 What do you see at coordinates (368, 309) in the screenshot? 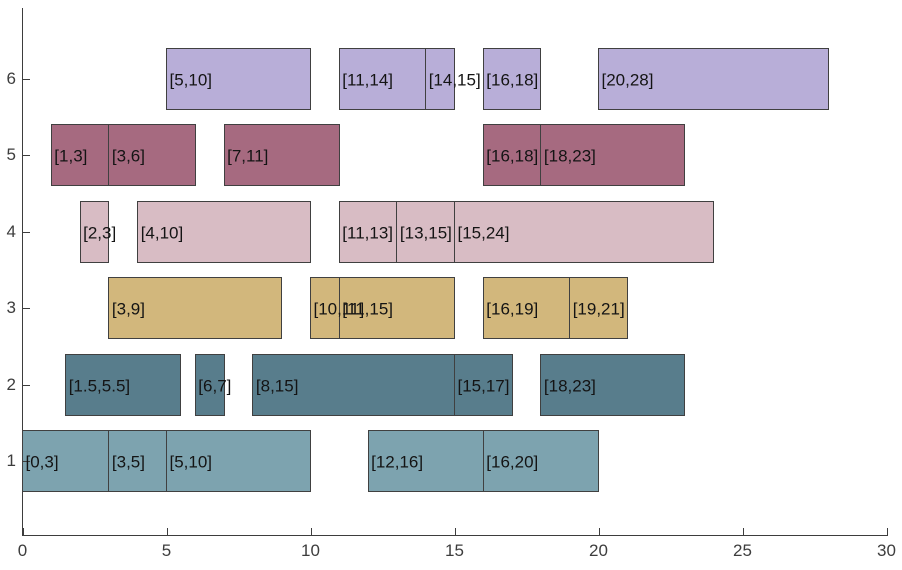
I see `interval-label: [11,15]` at bounding box center [368, 309].